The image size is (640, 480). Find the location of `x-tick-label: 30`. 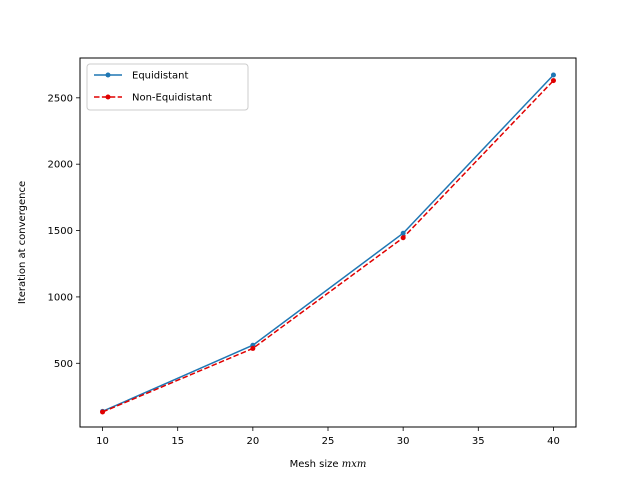

x-tick-label: 30 is located at coordinates (403, 441).